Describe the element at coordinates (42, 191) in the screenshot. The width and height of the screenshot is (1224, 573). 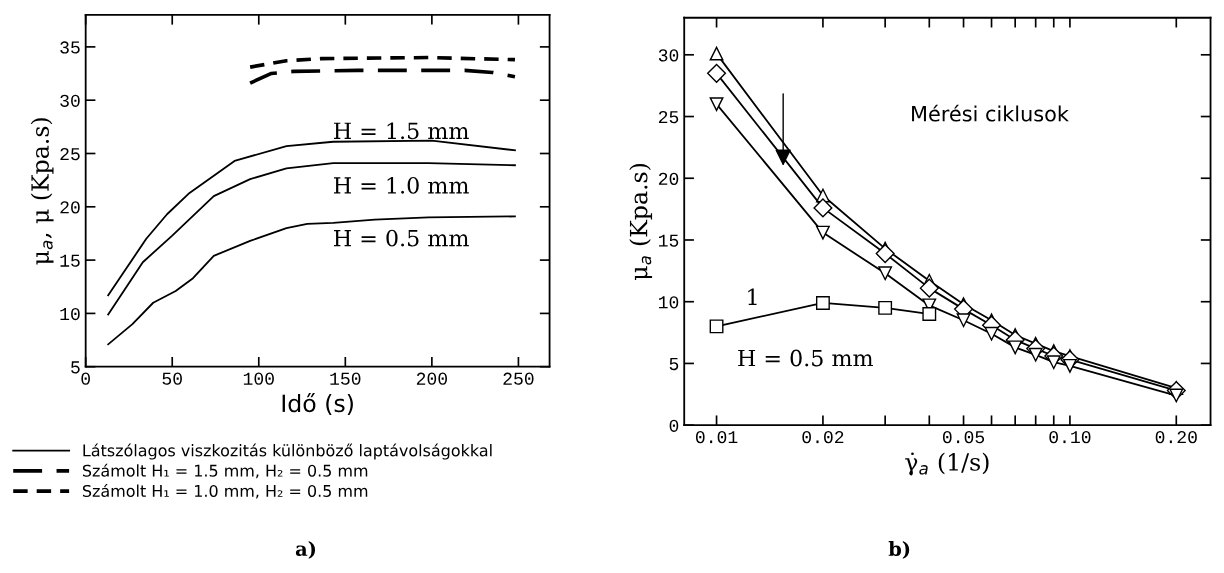
I see `y-axis-title: μ$_{a}$, μ (Kpa.s)` at that location.